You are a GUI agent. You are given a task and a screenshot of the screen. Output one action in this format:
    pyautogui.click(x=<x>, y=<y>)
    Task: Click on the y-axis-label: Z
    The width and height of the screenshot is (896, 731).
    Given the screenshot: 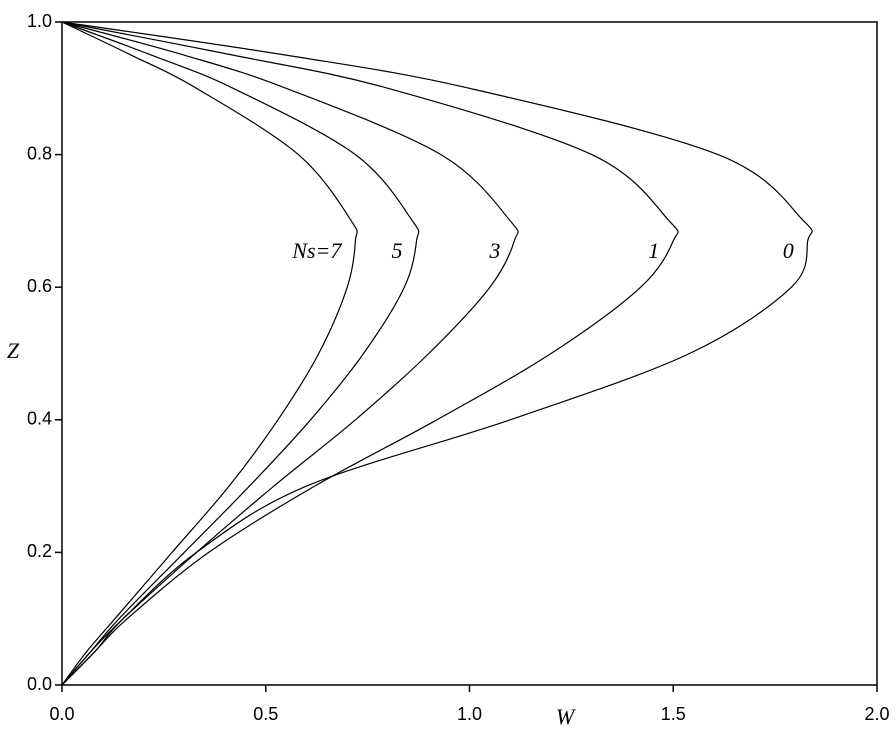 What is the action you would take?
    pyautogui.click(x=13, y=350)
    